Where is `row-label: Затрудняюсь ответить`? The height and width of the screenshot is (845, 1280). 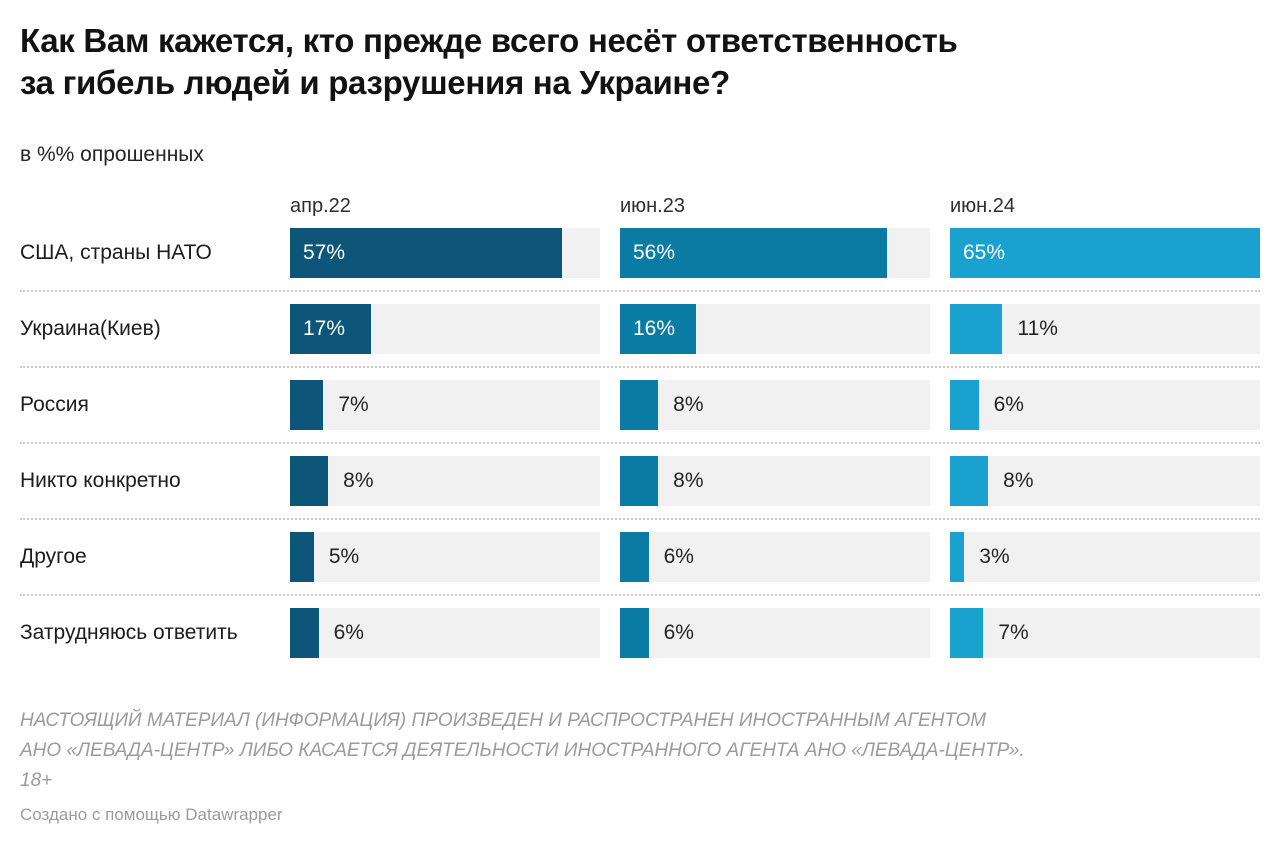
row-label: Затрудняюсь ответить is located at coordinates (129, 632).